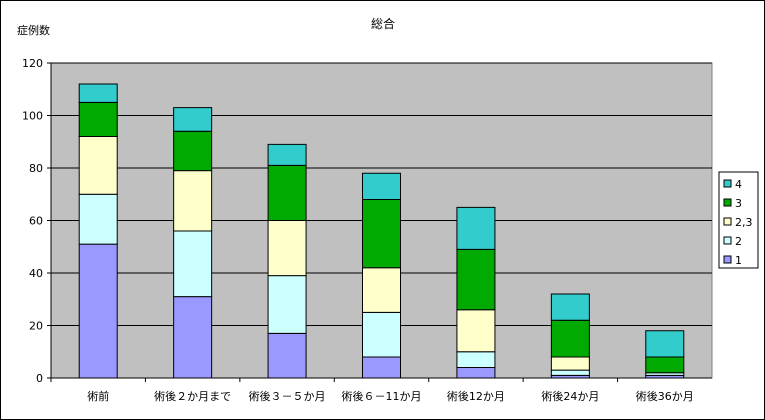 Image resolution: width=765 pixels, height=420 pixels. Describe the element at coordinates (287, 396) in the screenshot. I see `x-tick-label: 術後３－５か月` at that location.